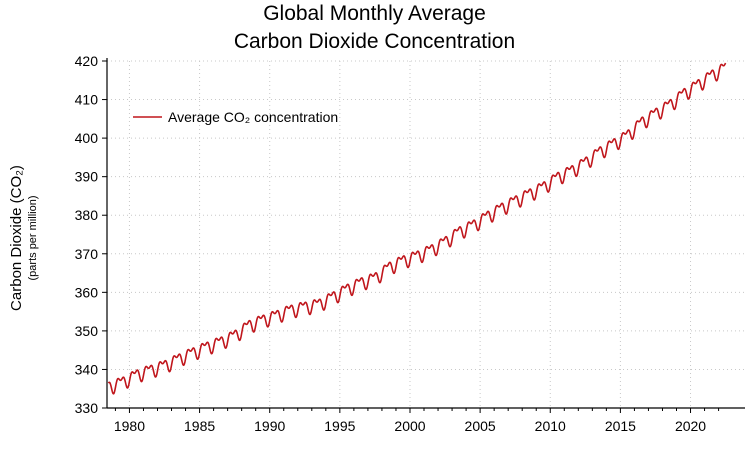  I want to click on x-tick-label: 1995, so click(339, 426).